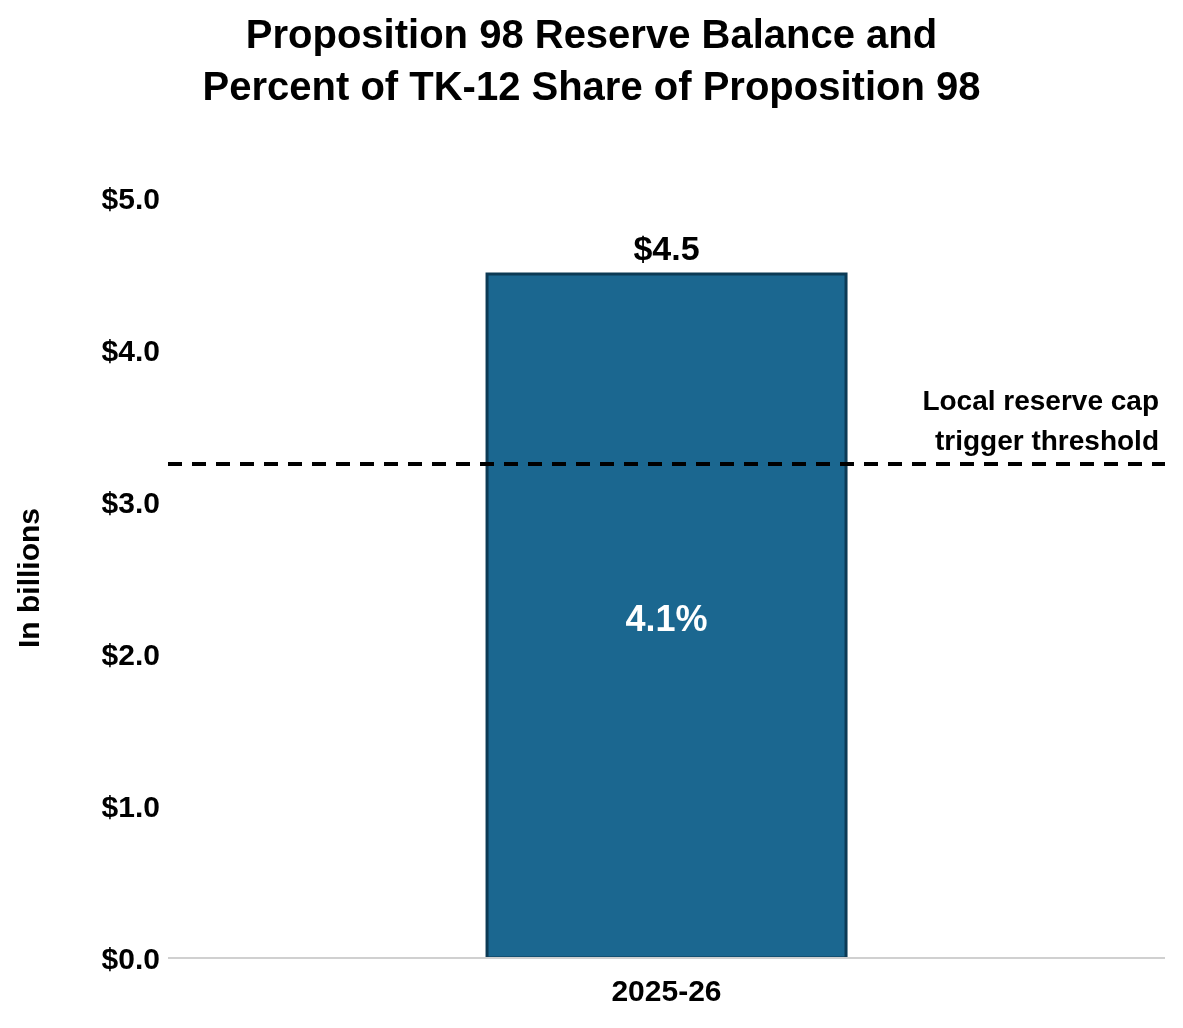 The image size is (1183, 1028). Describe the element at coordinates (130, 502) in the screenshot. I see `y-tick-label: $3.0` at that location.